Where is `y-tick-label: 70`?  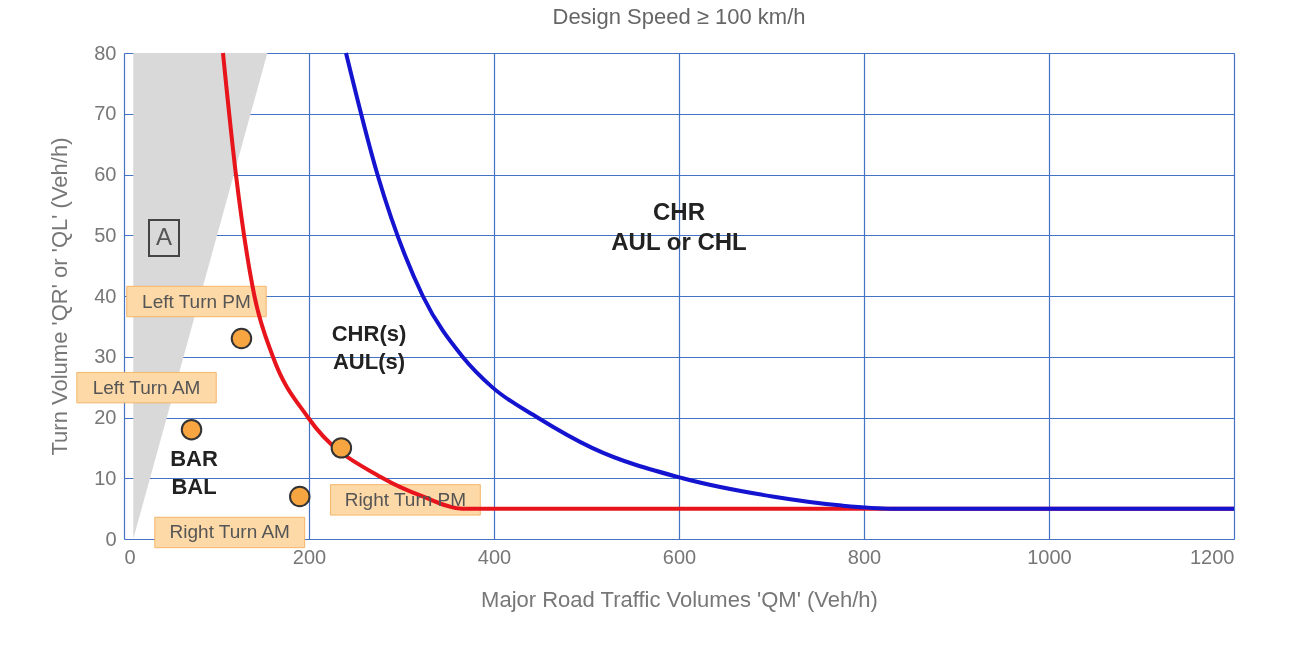 y-tick-label: 70 is located at coordinates (105, 113).